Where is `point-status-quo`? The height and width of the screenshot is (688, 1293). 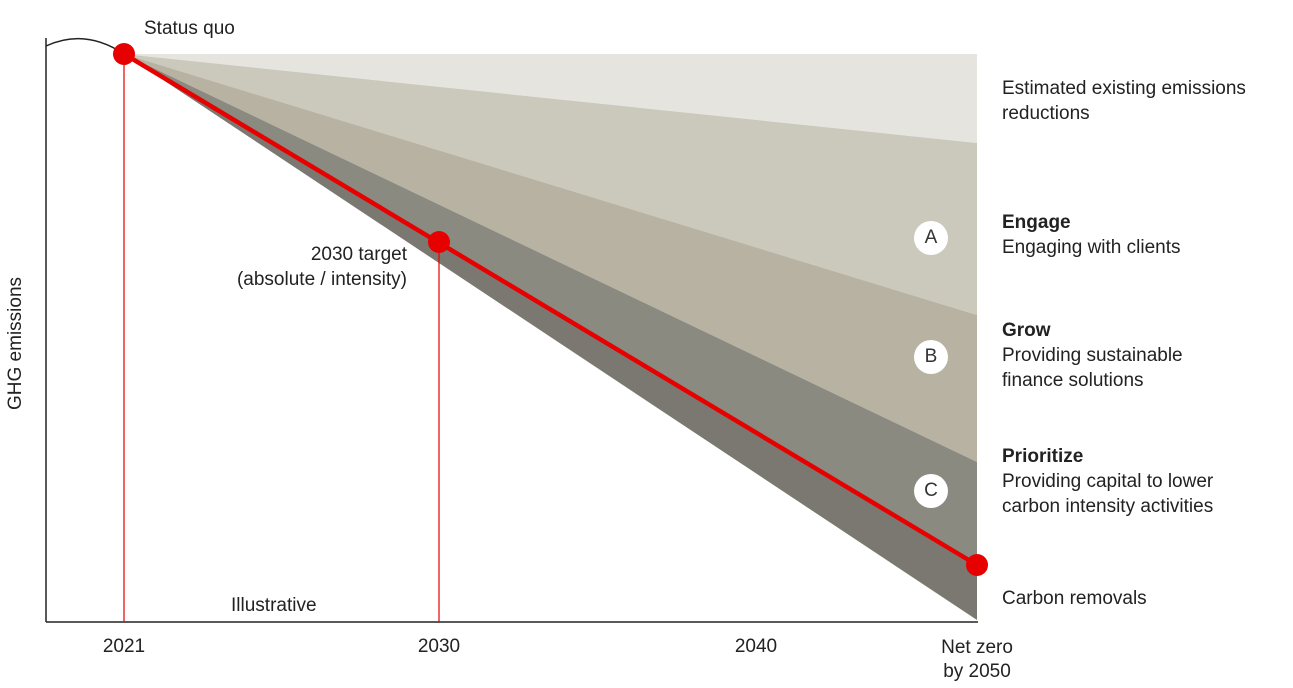 point-status-quo is located at coordinates (124, 54).